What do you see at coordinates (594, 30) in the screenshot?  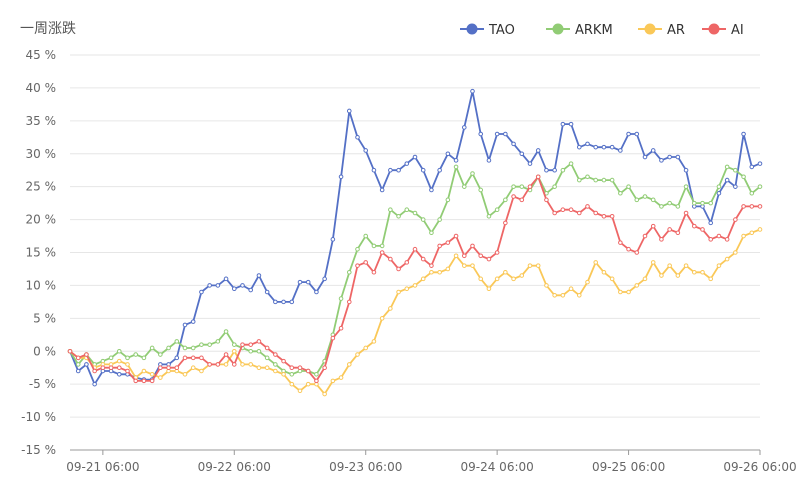 I see `legend-label-arkm: ARKM` at bounding box center [594, 30].